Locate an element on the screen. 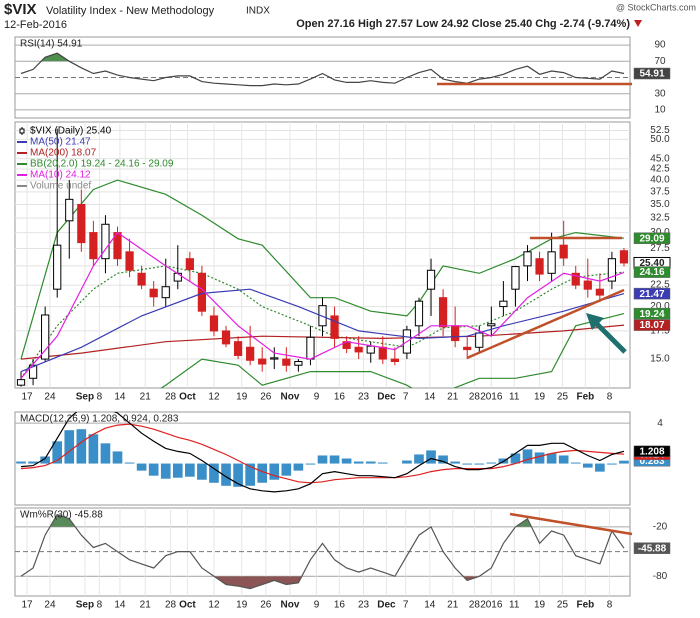 The image size is (700, 618). last-value-label: 29.09 is located at coordinates (651, 238).